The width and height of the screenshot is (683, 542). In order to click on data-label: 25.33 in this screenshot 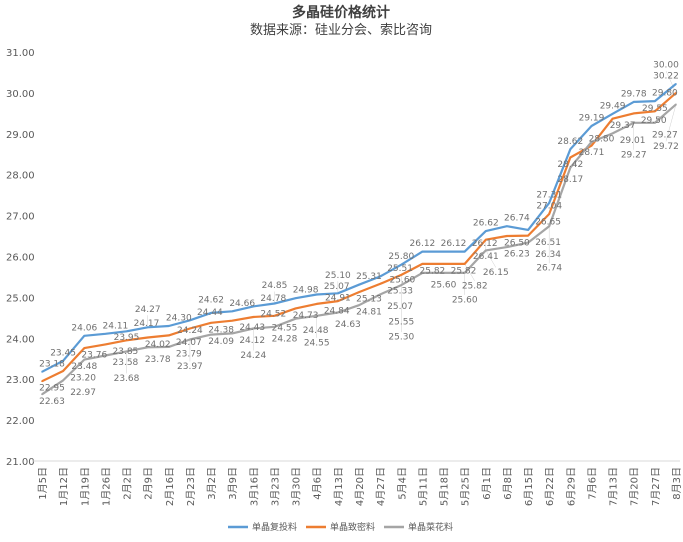, I will do `click(400, 291)`.